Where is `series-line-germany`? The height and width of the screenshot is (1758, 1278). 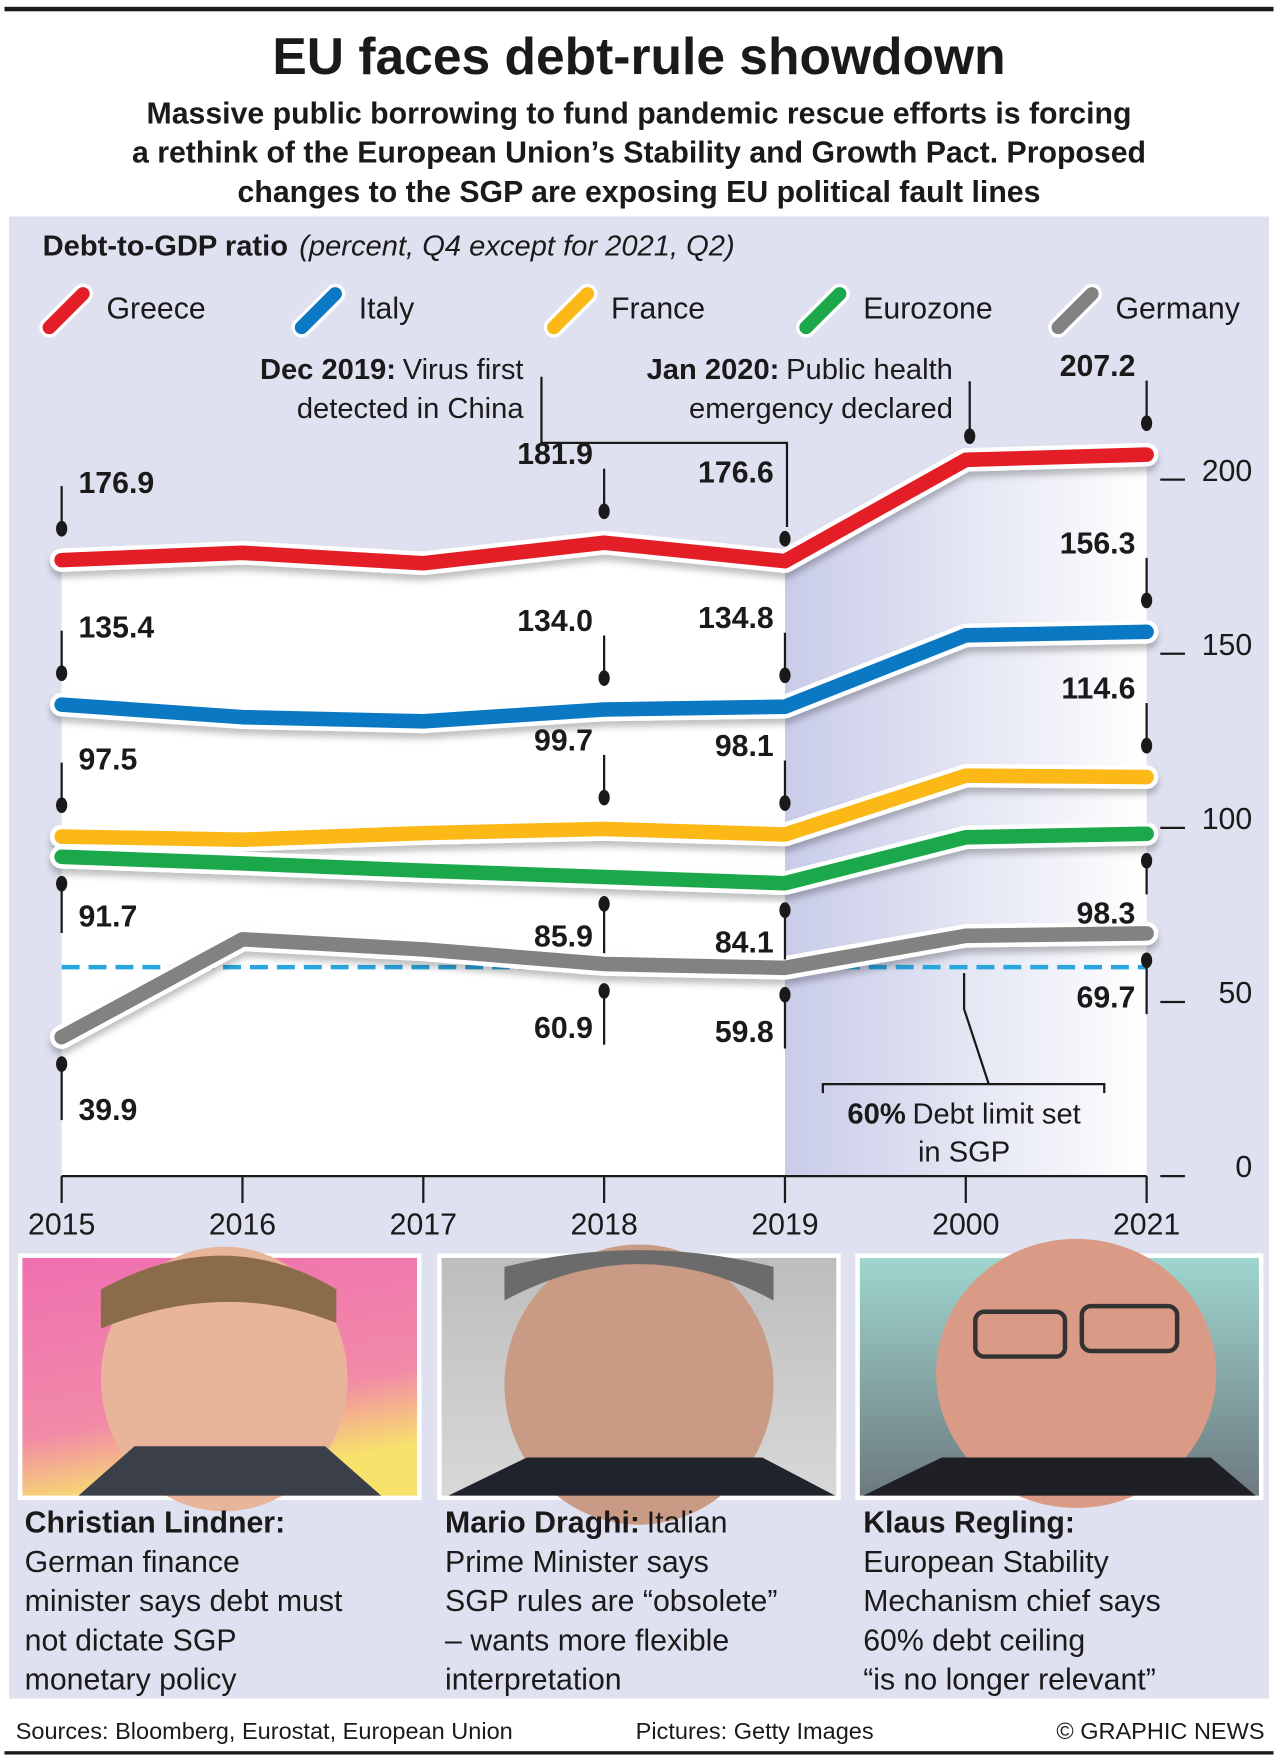 series-line-germany is located at coordinates (604, 985).